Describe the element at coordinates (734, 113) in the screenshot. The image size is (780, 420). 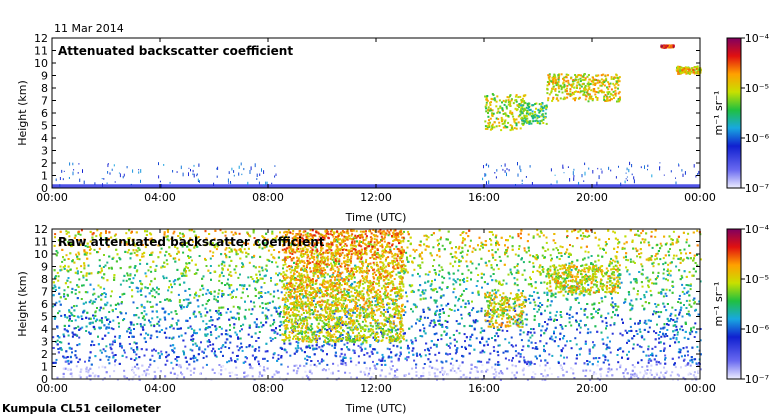
I see `colorbar-top` at that location.